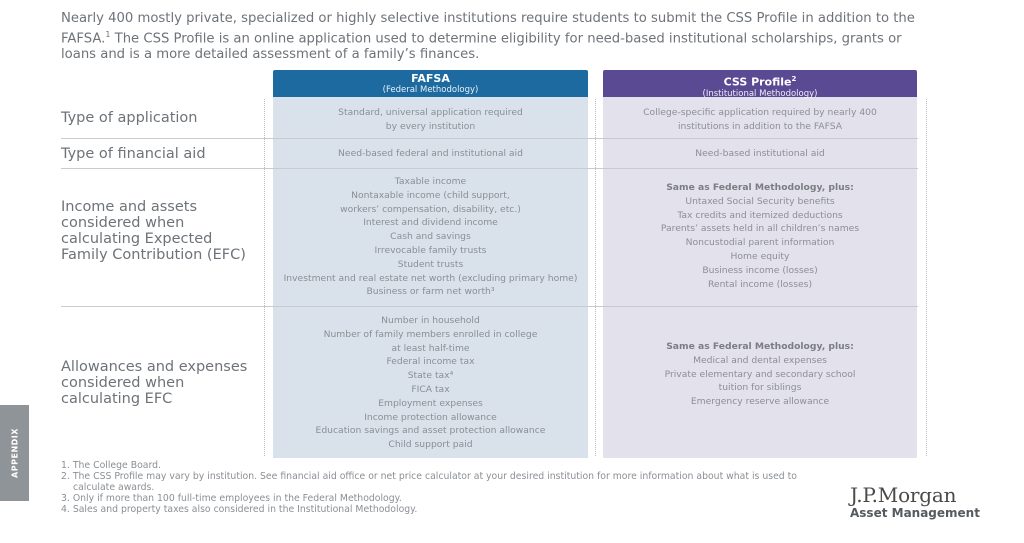 Image resolution: width=1024 pixels, height=543 pixels. Describe the element at coordinates (760, 187) in the screenshot. I see `css-income-lead: Same as Federal Methodology, plus:` at that location.